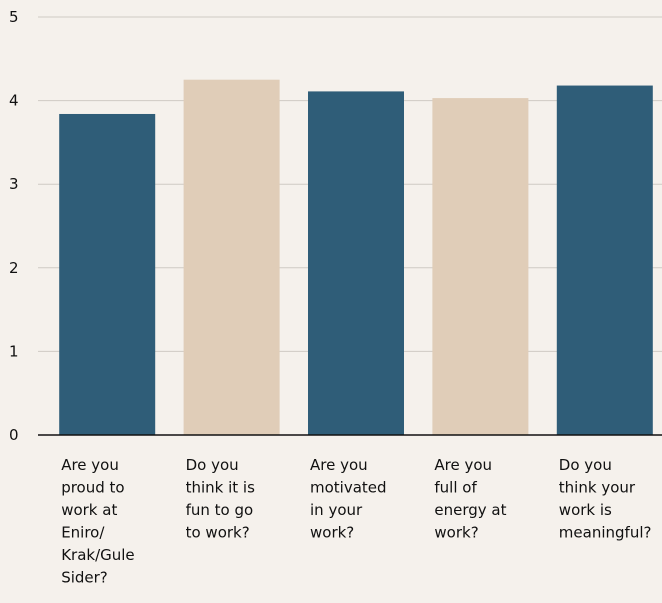 This screenshot has height=603, width=662. Describe the element at coordinates (14, 268) in the screenshot. I see `y-tick-label: 2` at that location.